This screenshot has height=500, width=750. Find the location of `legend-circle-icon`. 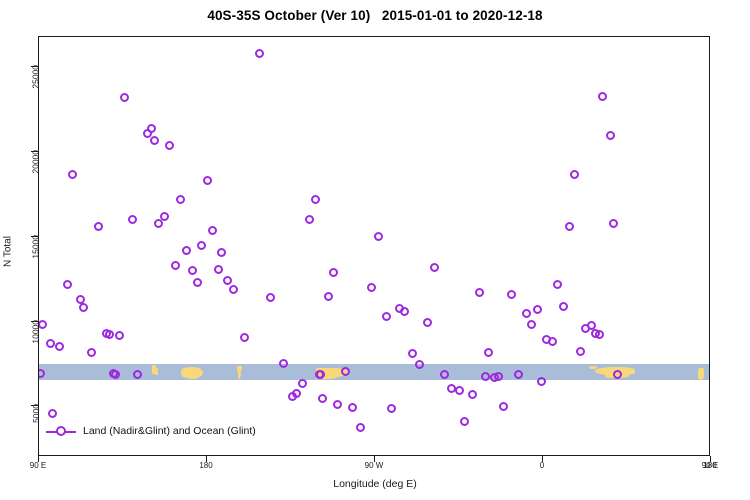

legend-circle-icon is located at coordinates (61, 430).